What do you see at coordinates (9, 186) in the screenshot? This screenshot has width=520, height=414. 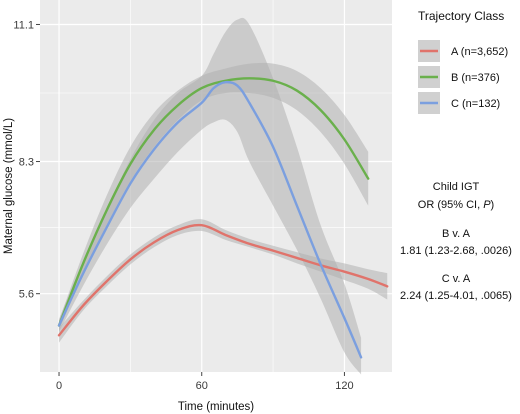 I see `y-axis-title: Maternal glucose (mmol/L)` at bounding box center [9, 186].